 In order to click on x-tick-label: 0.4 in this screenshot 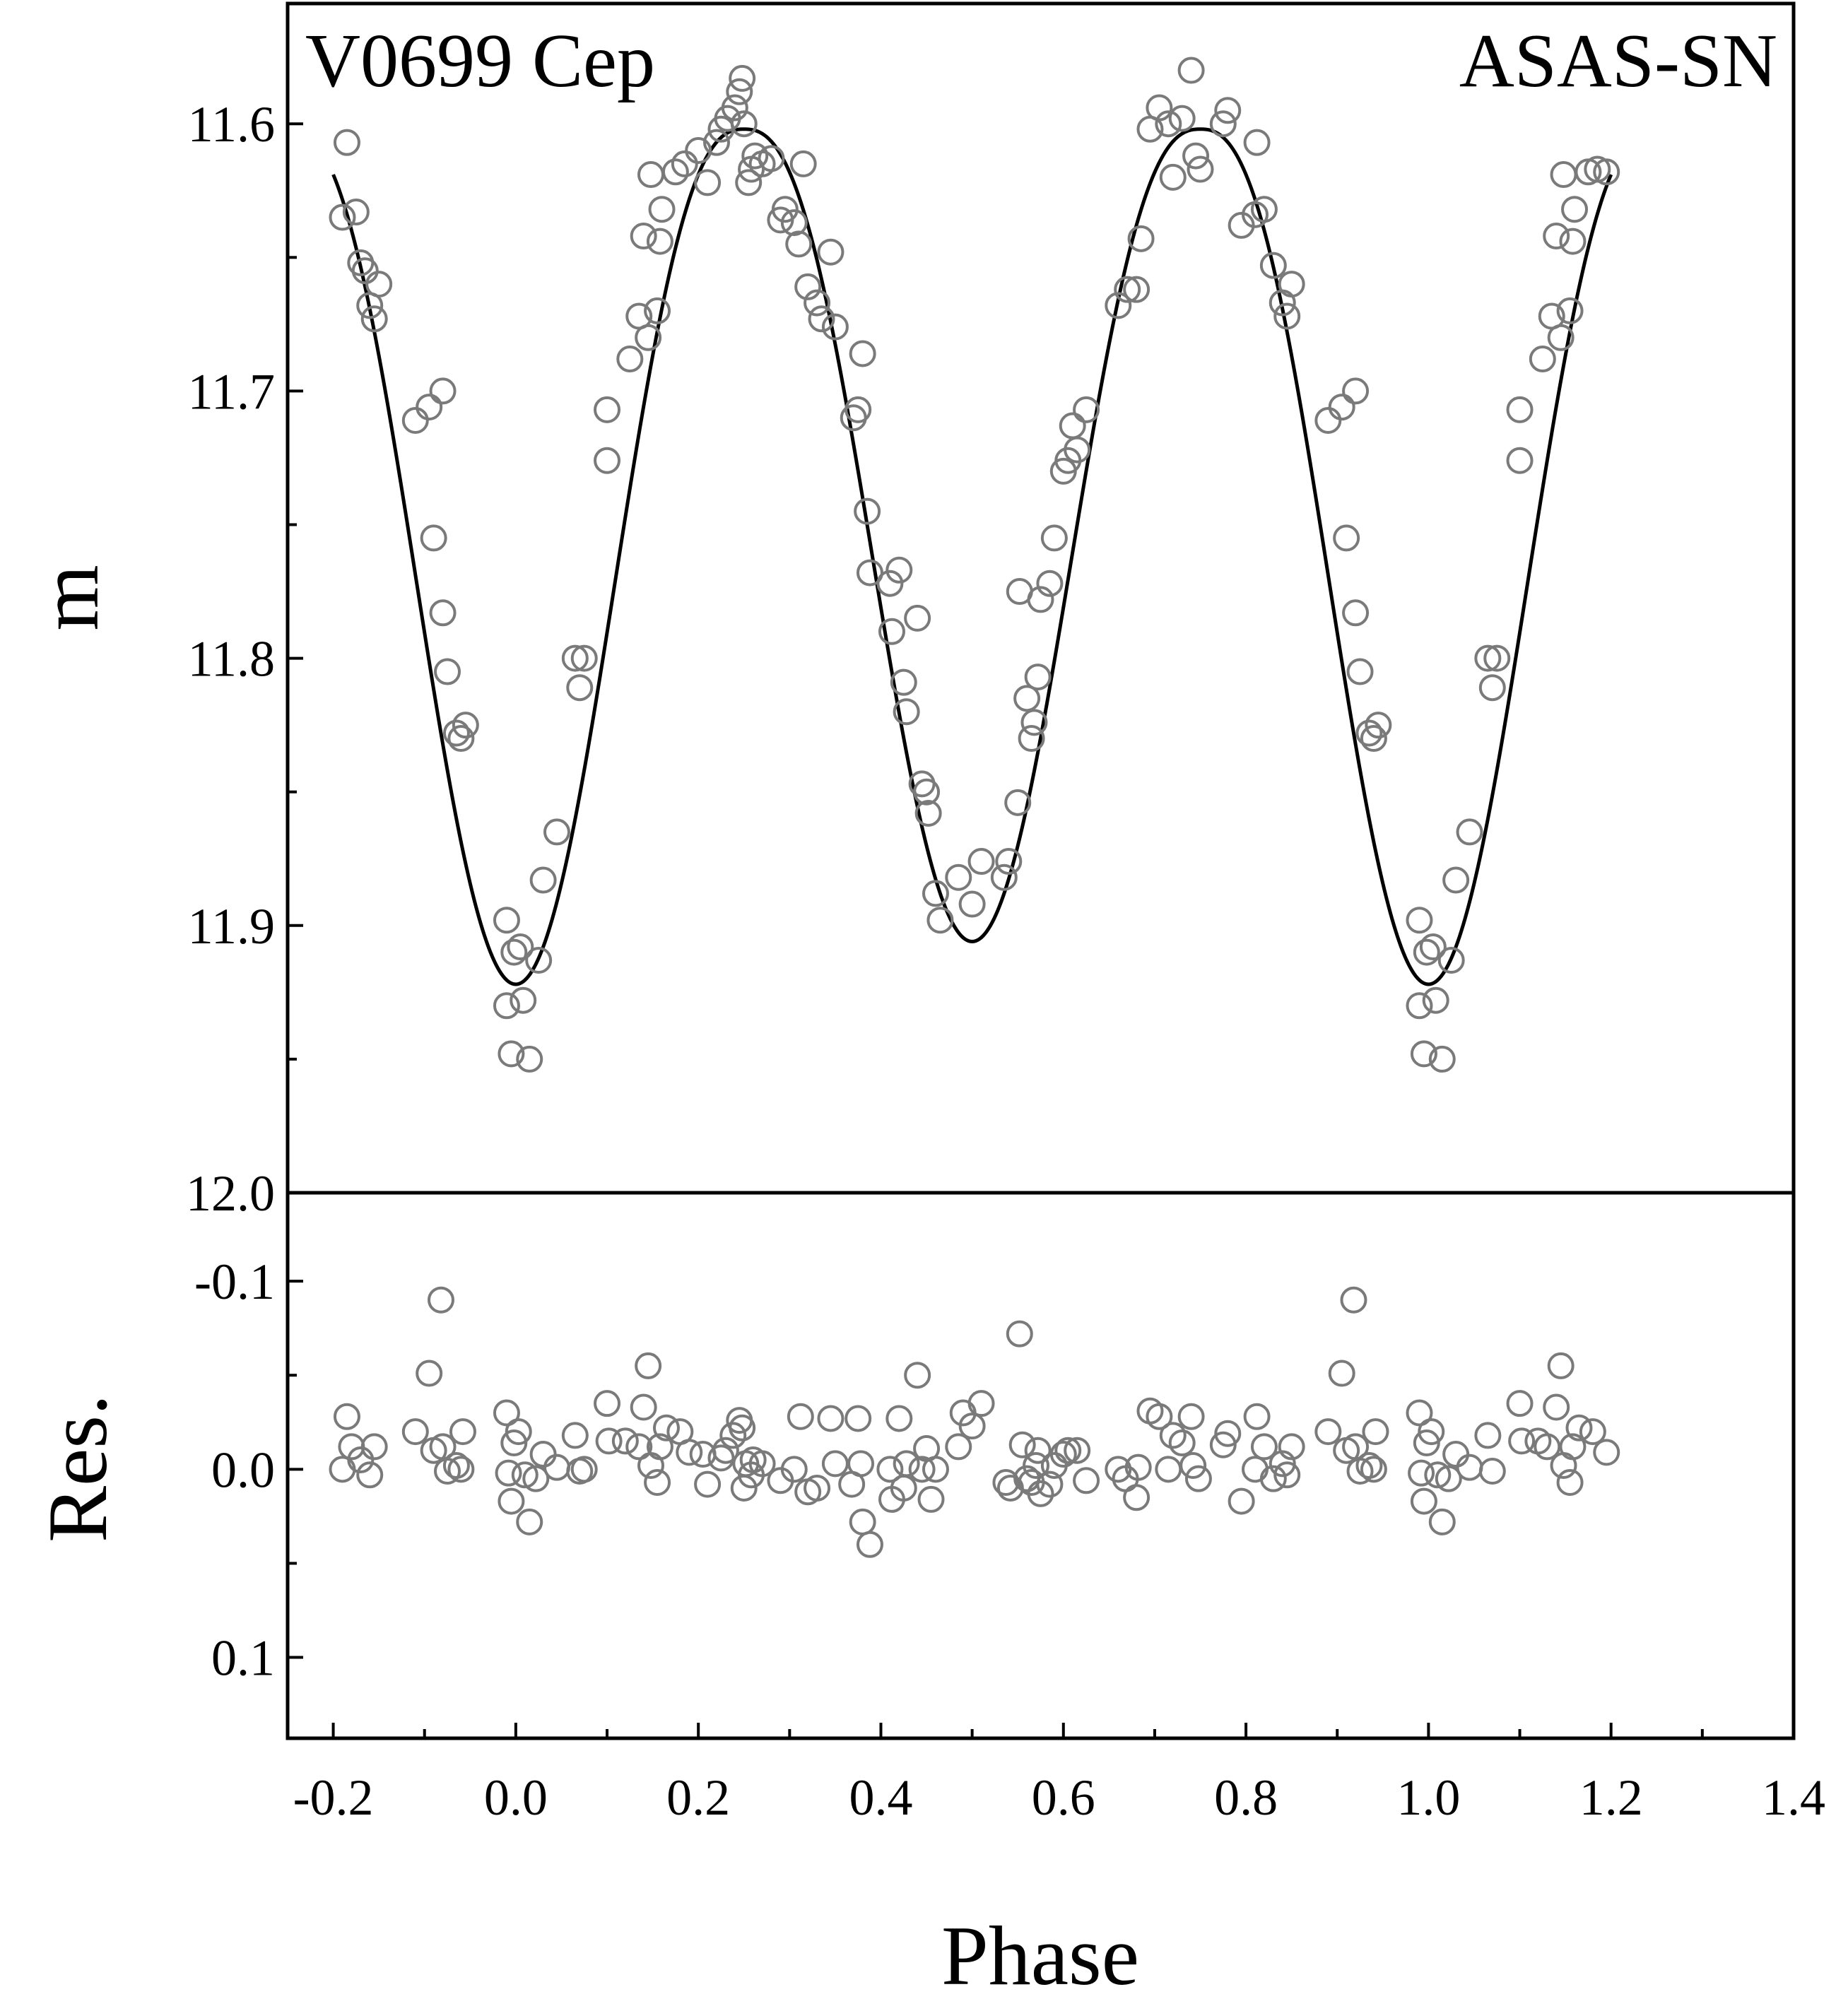, I will do `click(880, 1797)`.